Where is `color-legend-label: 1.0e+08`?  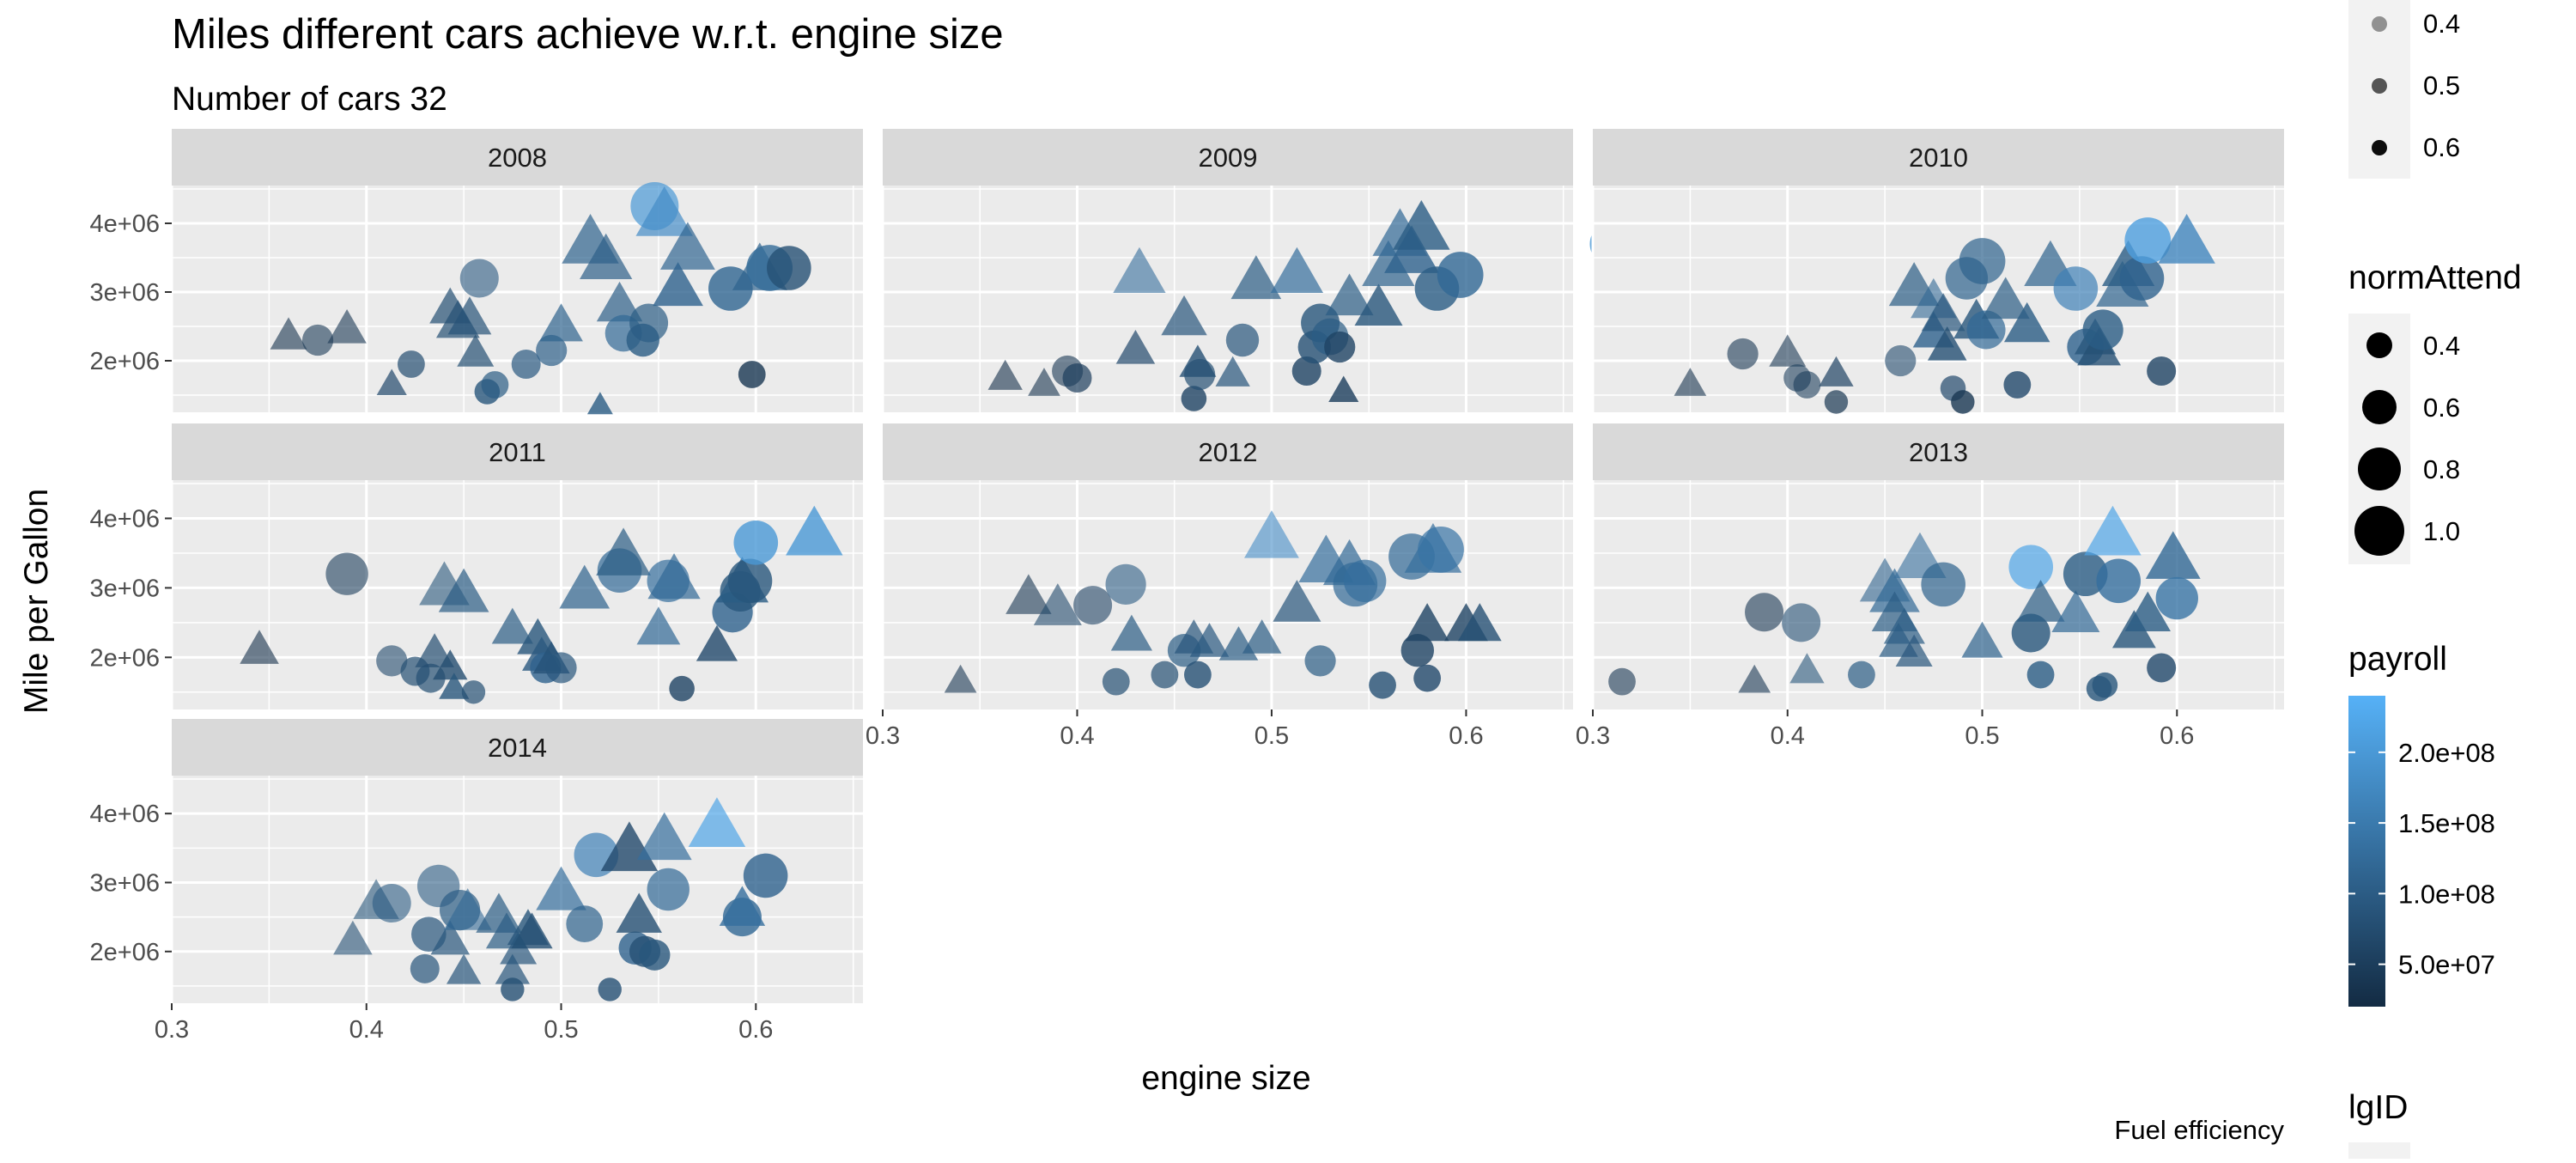
color-legend-label: 1.0e+08 is located at coordinates (2446, 894).